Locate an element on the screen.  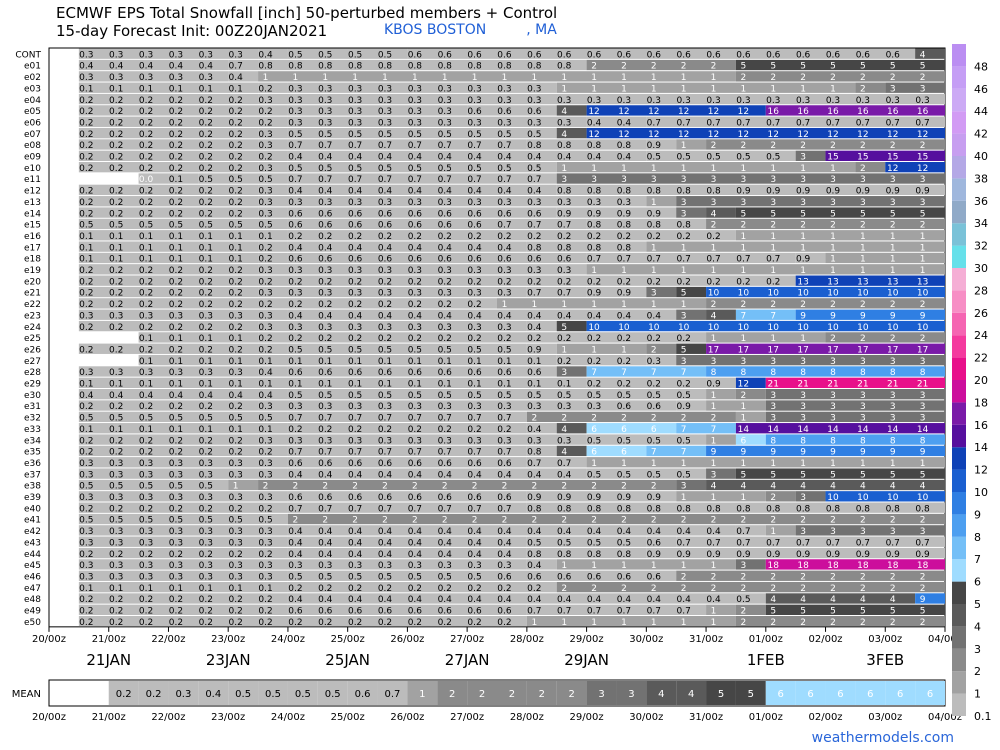
cell-value: 17 is located at coordinates (832, 350).